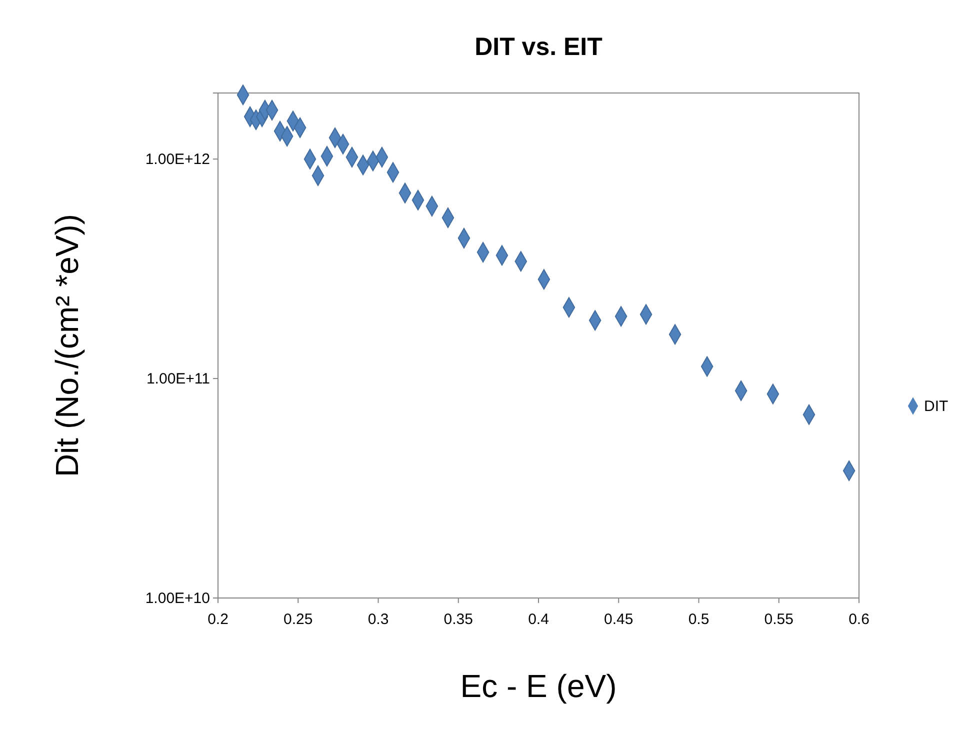 The height and width of the screenshot is (736, 964). I want to click on x-tick-label: 0.25, so click(298, 619).